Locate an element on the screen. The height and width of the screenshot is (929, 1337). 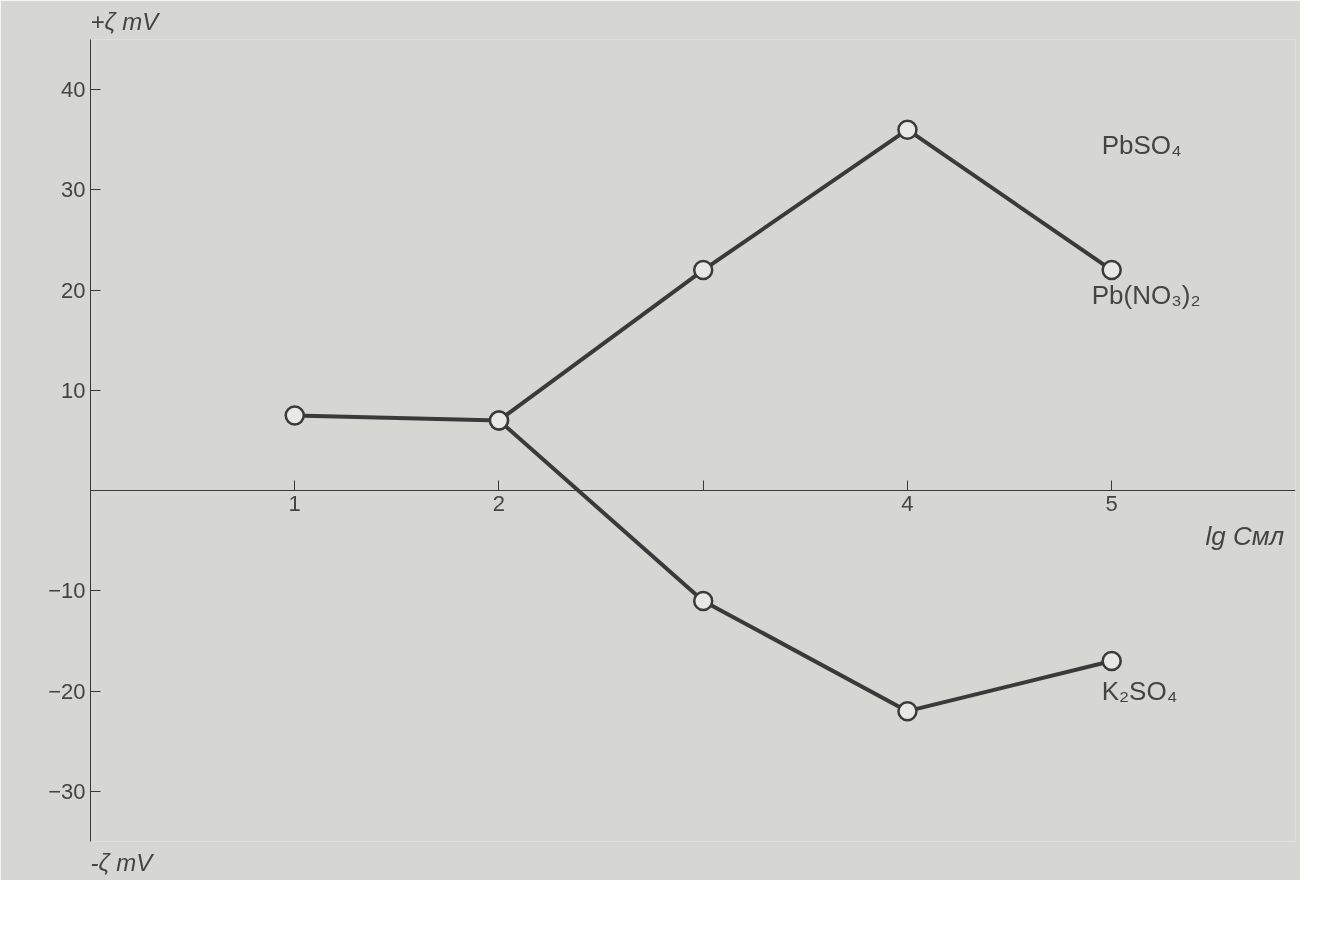
y-tick-label: 10 is located at coordinates (73, 390).